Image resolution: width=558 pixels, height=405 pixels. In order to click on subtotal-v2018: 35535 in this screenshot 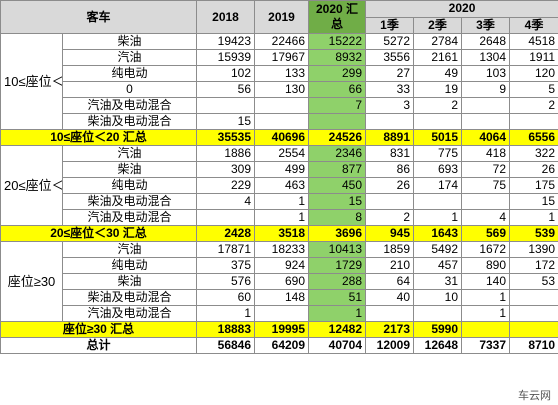, I will do `click(226, 137)`.